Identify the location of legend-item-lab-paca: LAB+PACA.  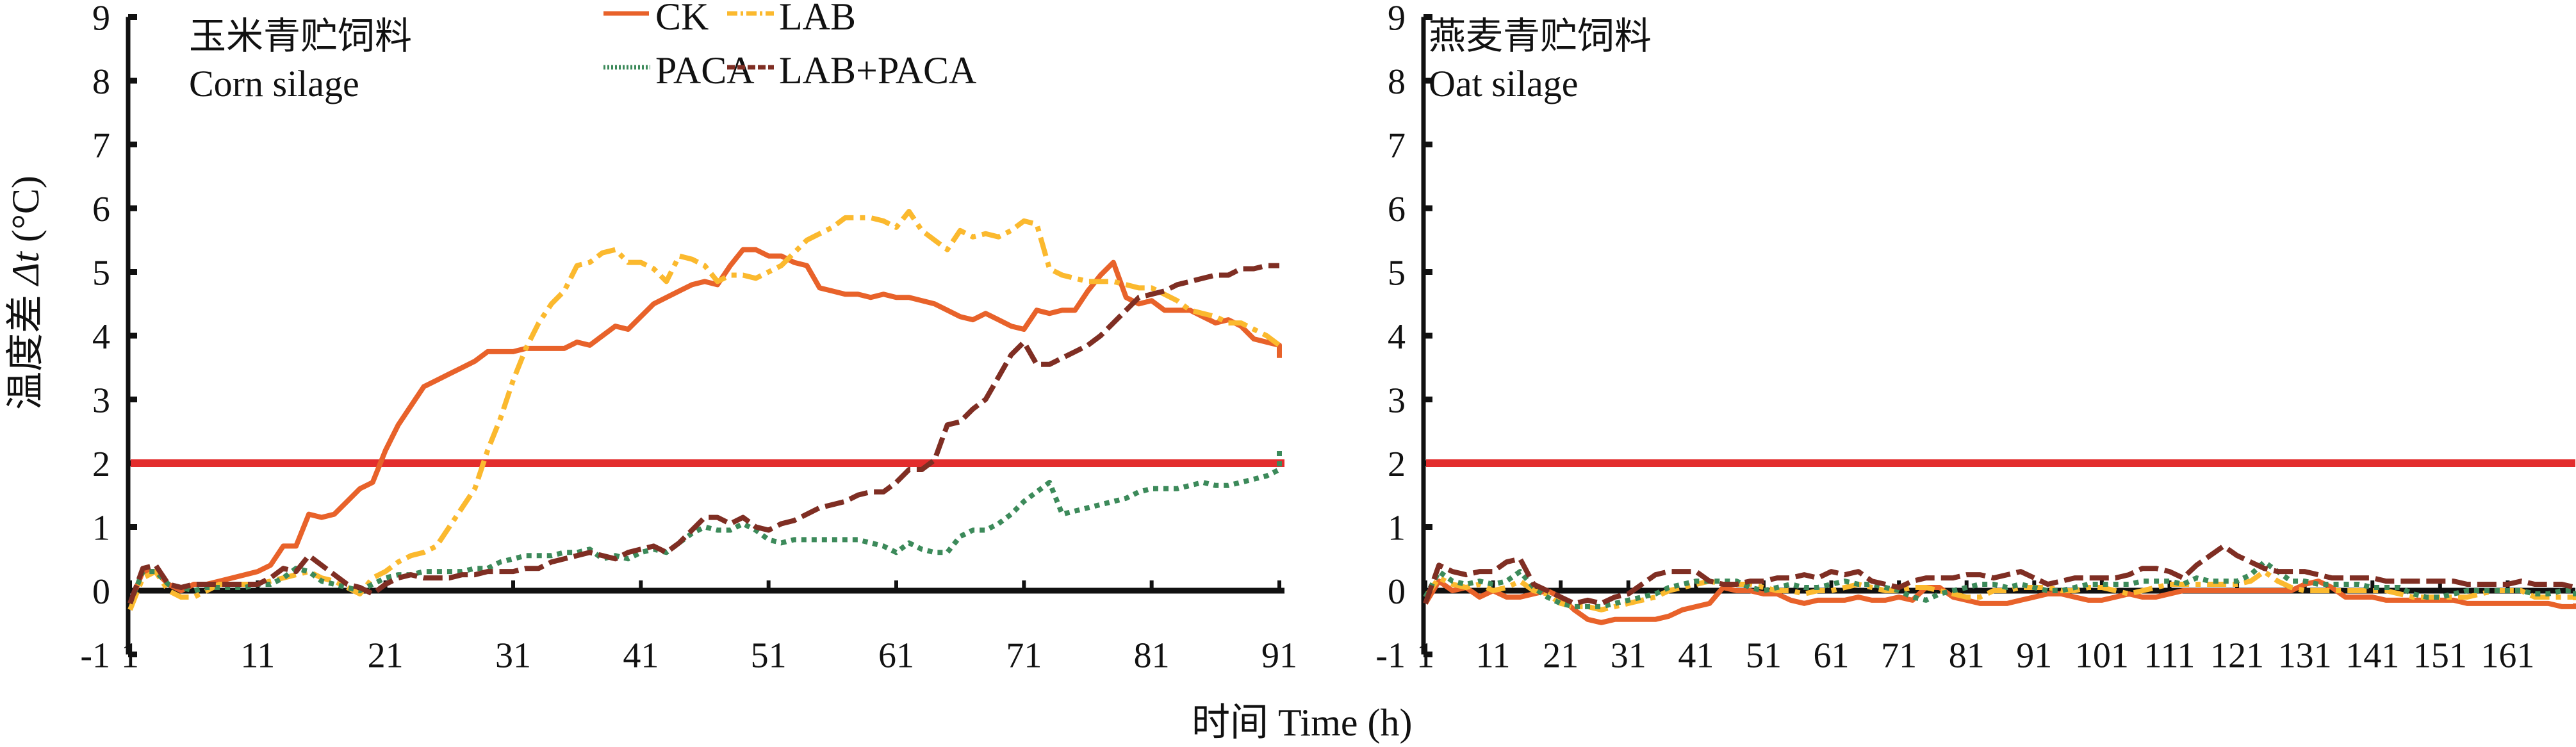
(851, 70).